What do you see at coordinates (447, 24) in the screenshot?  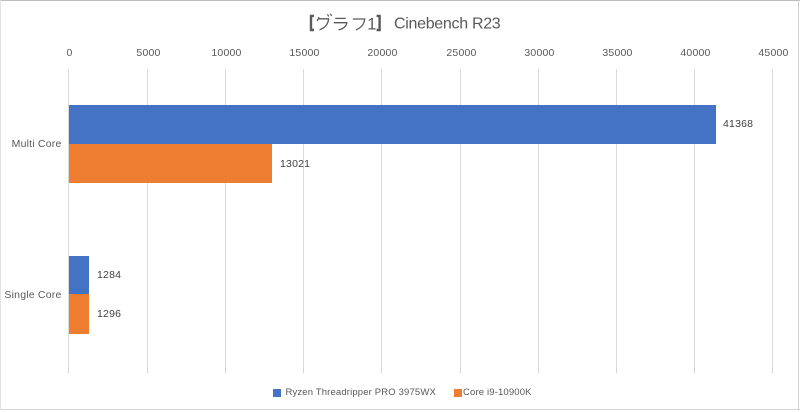 I see `svg-text: Cinebench R23` at bounding box center [447, 24].